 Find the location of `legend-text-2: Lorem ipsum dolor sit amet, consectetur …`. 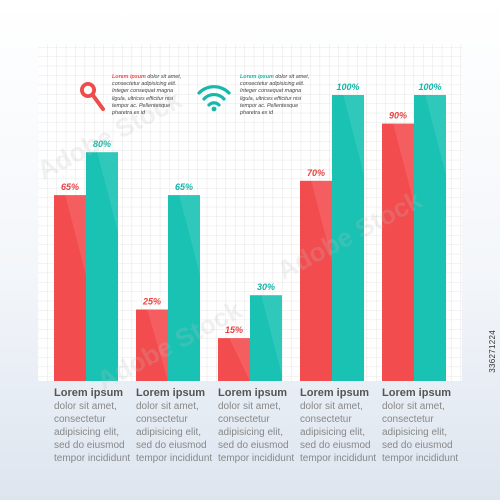

legend-text-2: Lorem ipsum dolor sit amet, consectetur … is located at coordinates (278, 95).